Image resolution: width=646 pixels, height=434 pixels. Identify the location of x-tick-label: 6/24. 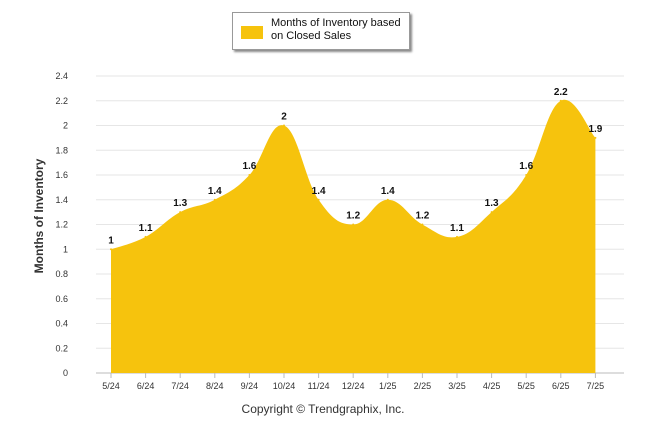
(146, 386).